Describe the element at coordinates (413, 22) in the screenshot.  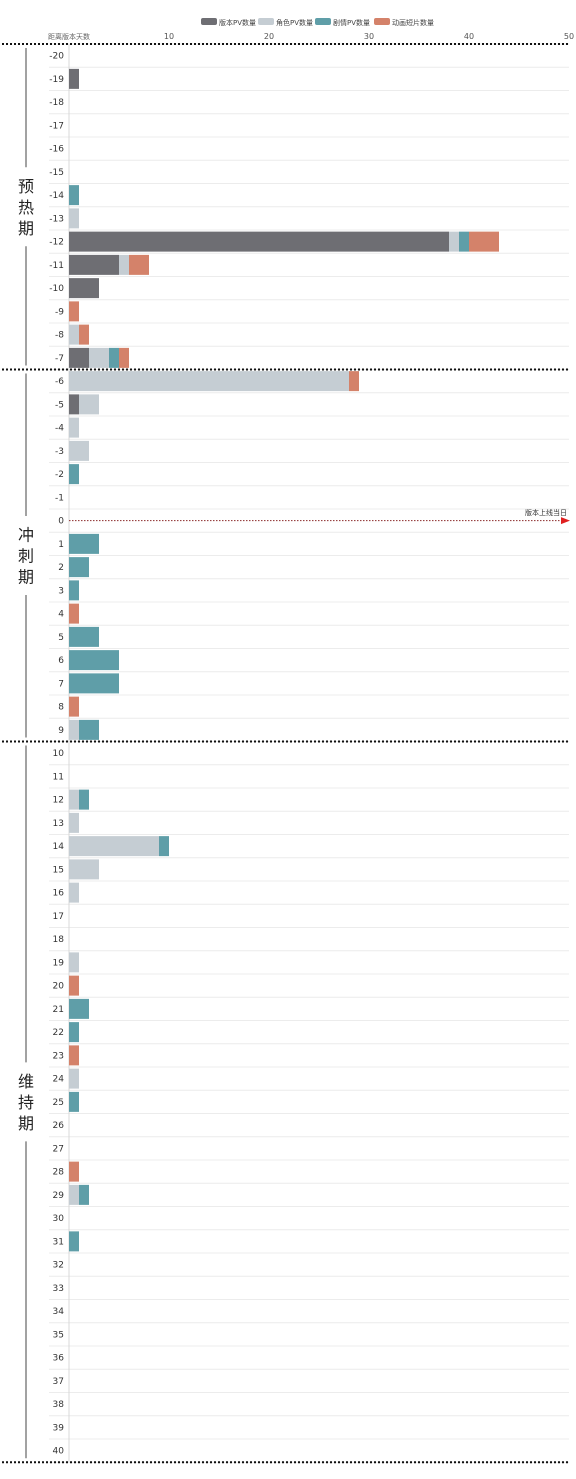
I see `legend-label: 动画短片数量` at that location.